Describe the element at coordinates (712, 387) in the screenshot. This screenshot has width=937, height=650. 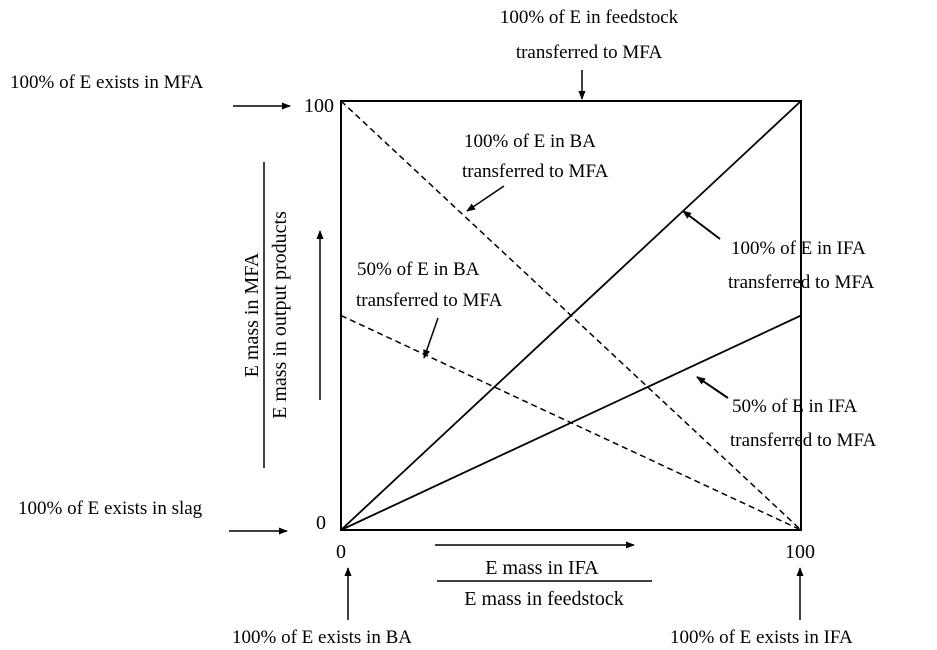
I see `note-ifa50-arrow` at that location.